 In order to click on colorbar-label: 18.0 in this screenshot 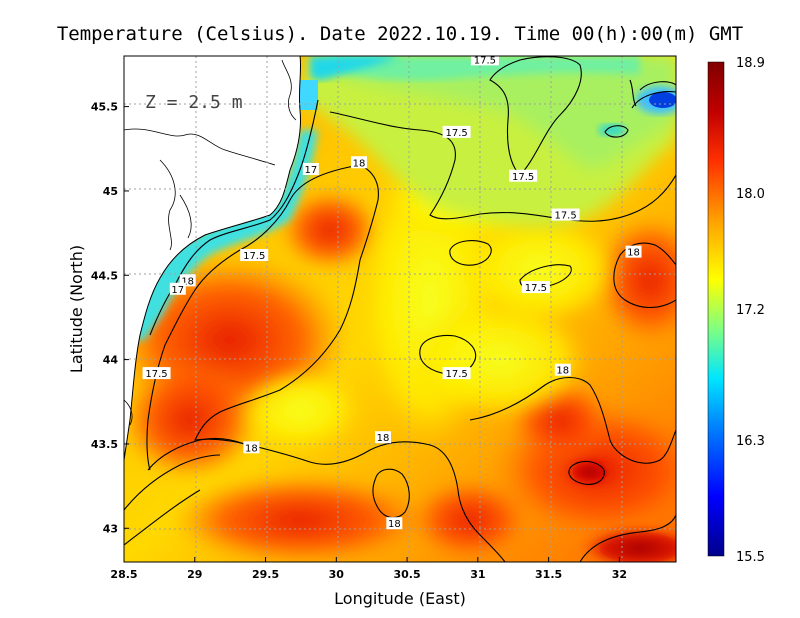, I will do `click(750, 194)`.